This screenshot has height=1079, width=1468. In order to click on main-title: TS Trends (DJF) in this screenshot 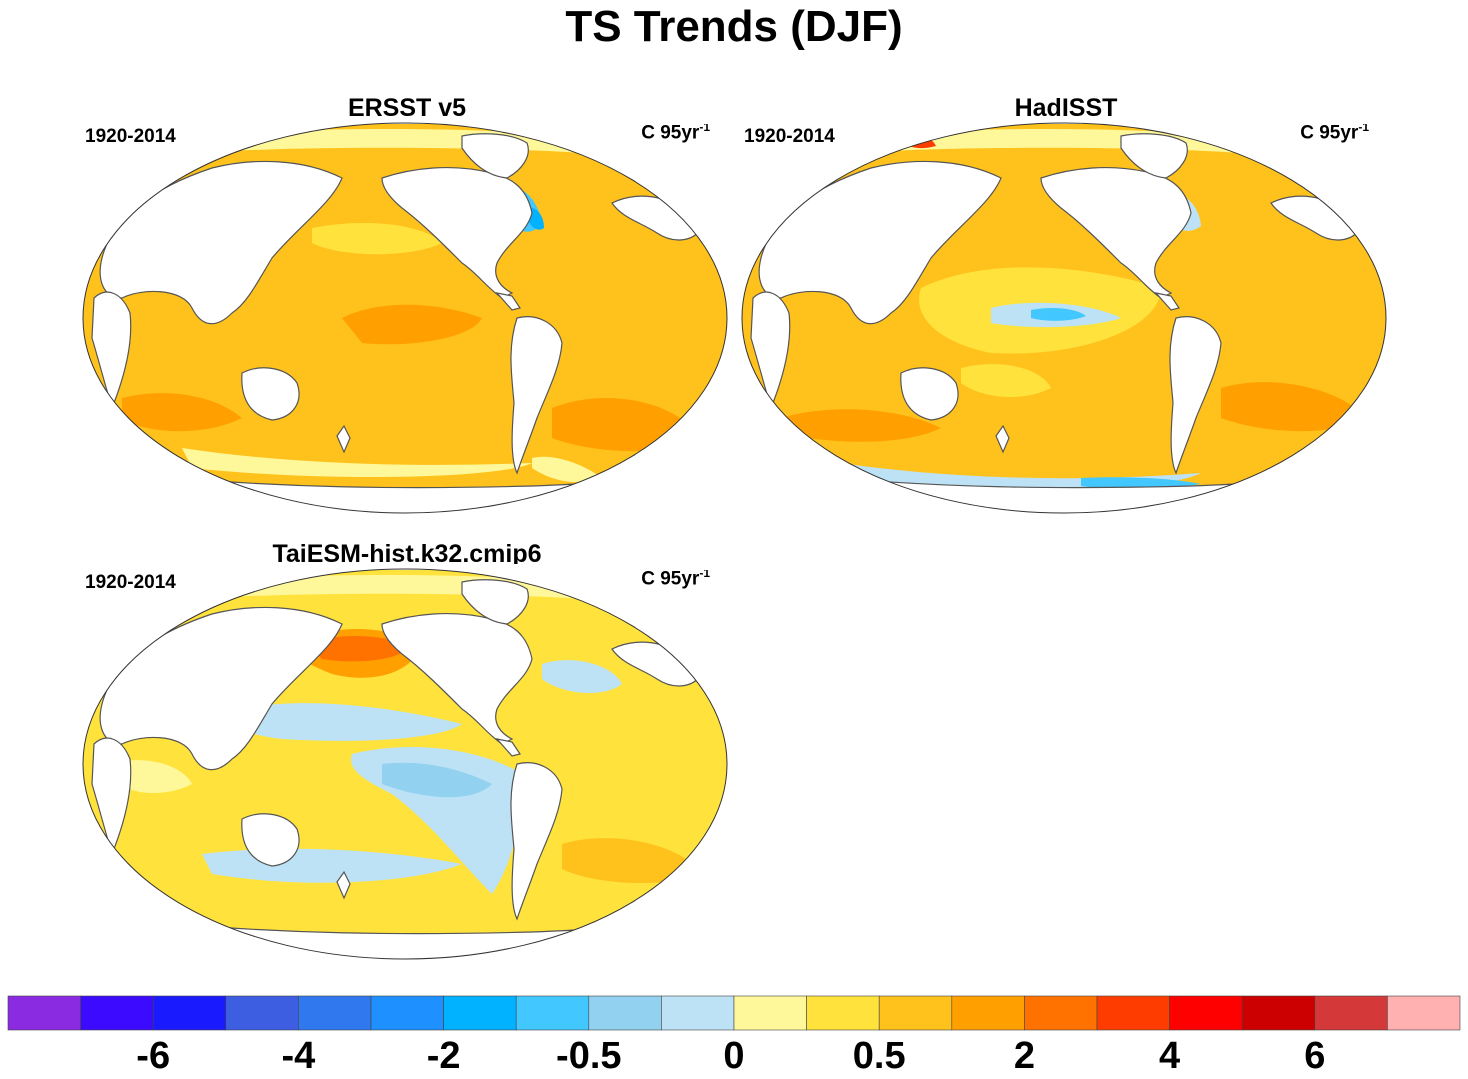, I will do `click(734, 26)`.